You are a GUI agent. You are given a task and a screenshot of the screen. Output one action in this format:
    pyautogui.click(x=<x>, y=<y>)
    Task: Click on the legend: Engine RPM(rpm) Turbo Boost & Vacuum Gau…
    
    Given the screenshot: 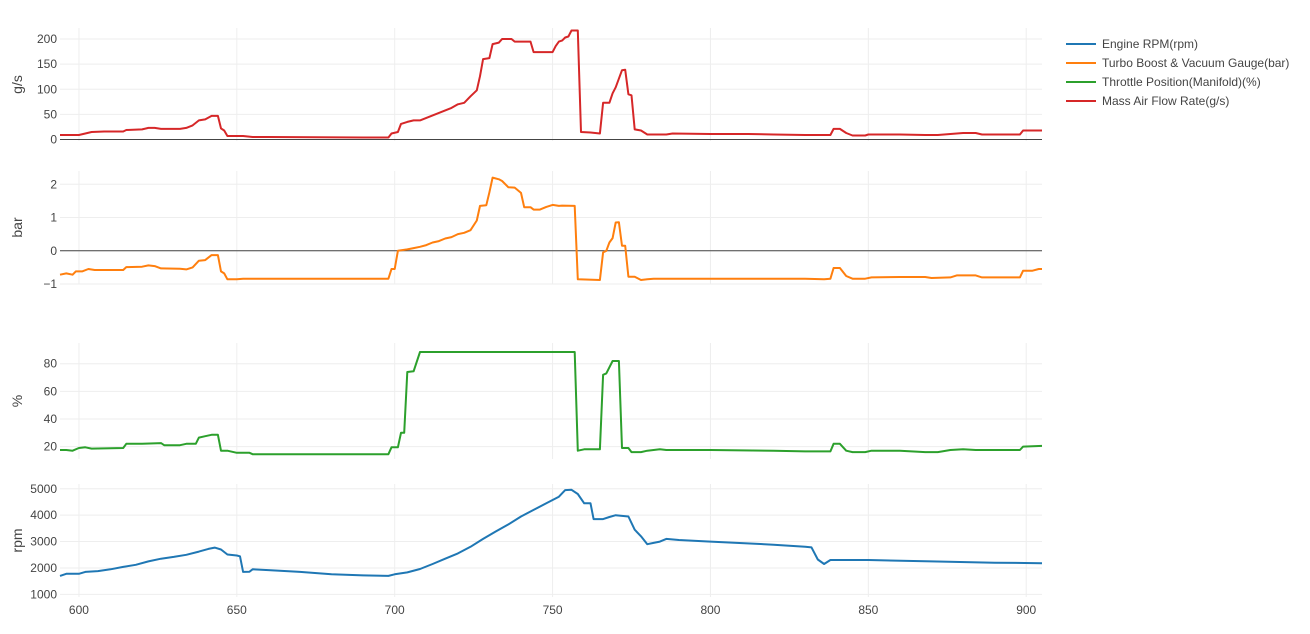 What is the action you would take?
    pyautogui.click(x=1177, y=72)
    